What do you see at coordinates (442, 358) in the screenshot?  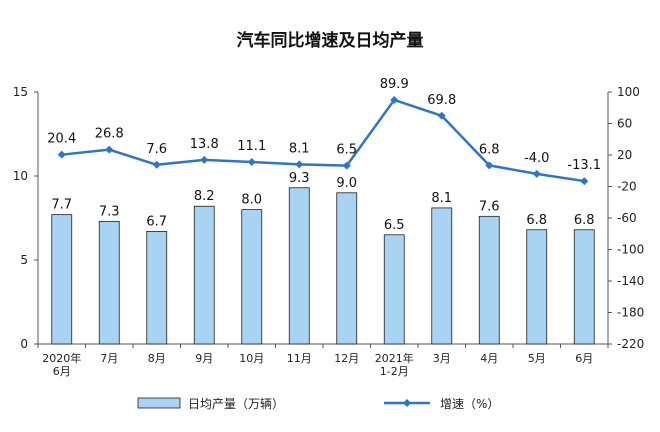 I see `x-tick-label: 3月` at bounding box center [442, 358].